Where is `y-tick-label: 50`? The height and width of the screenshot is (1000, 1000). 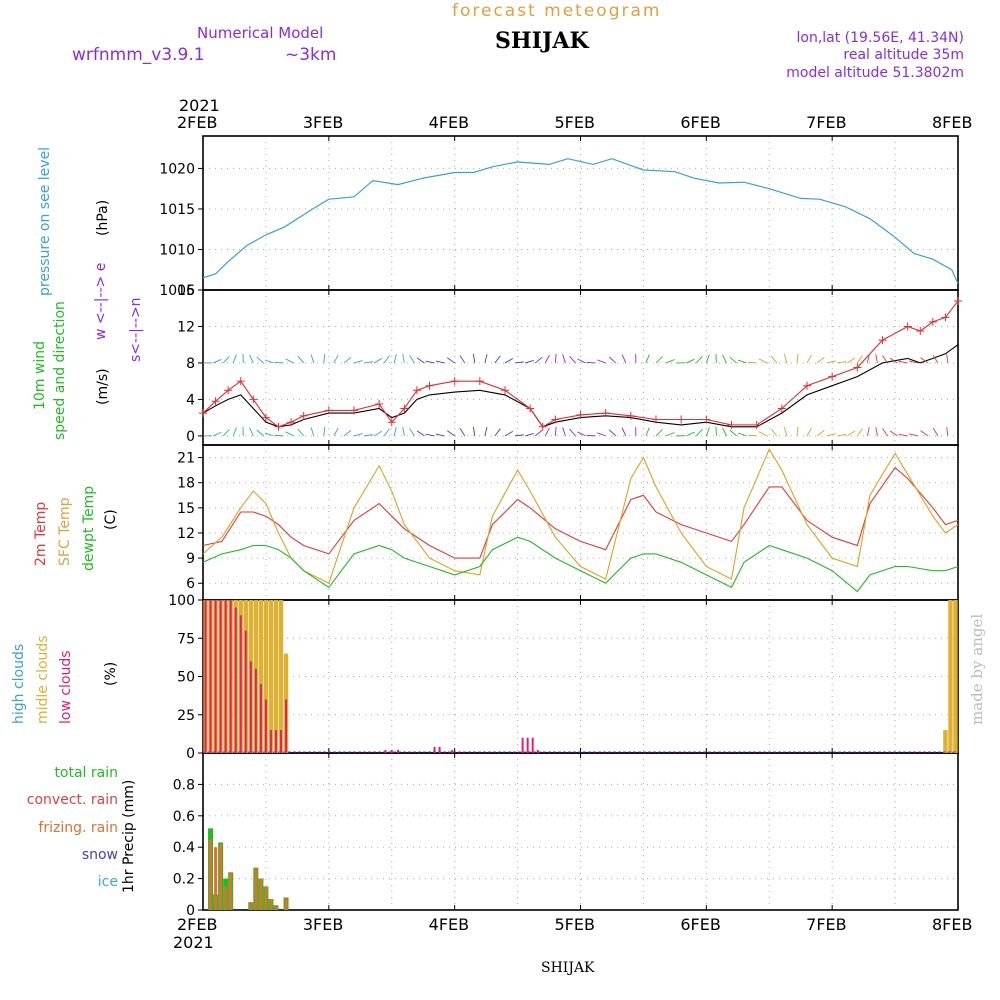 y-tick-label: 50 is located at coordinates (186, 678).